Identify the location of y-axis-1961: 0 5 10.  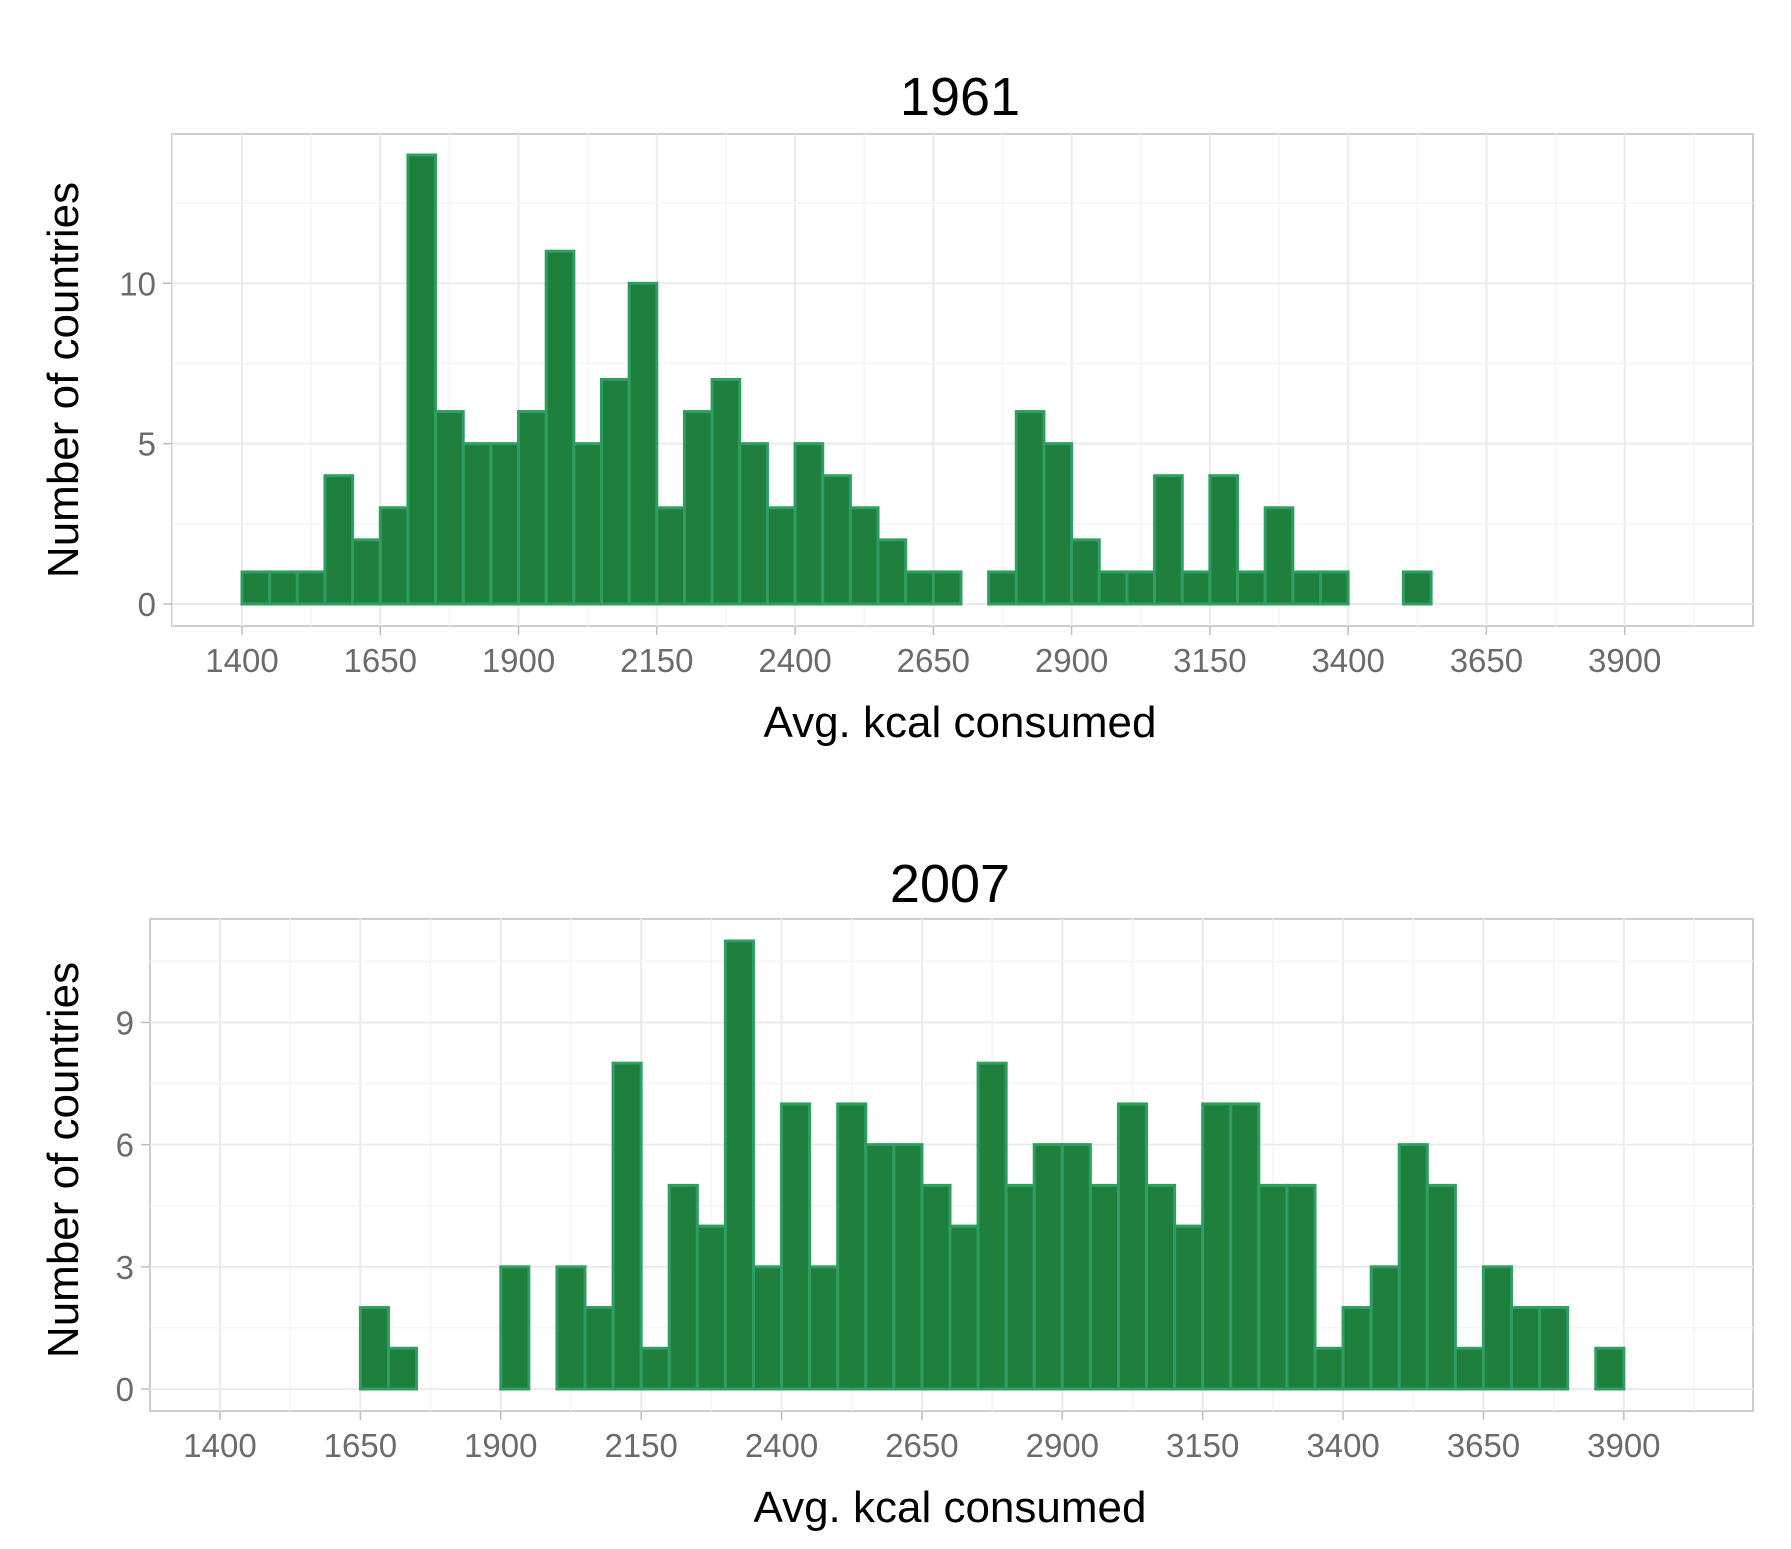
(145, 444).